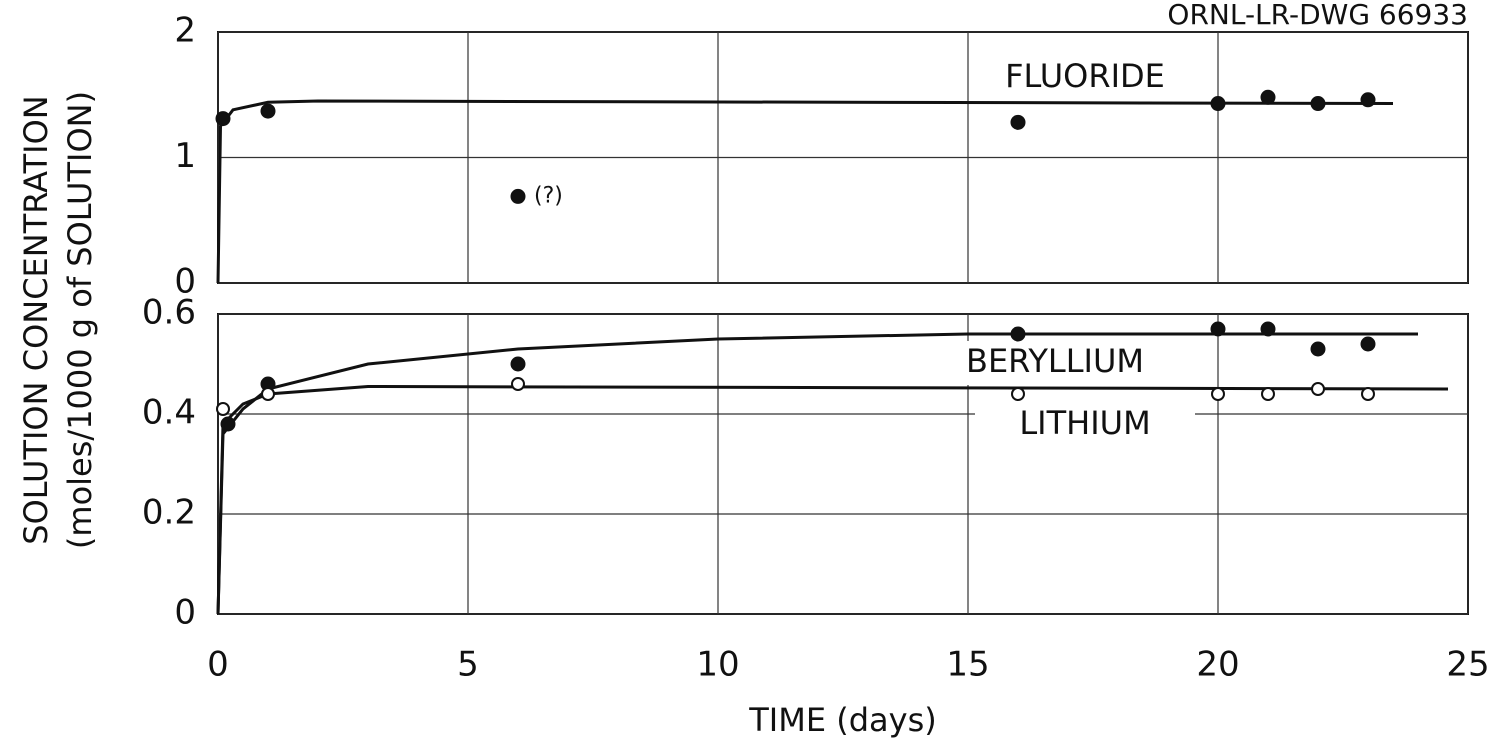  What do you see at coordinates (185, 156) in the screenshot?
I see `y-tick-label: 1` at bounding box center [185, 156].